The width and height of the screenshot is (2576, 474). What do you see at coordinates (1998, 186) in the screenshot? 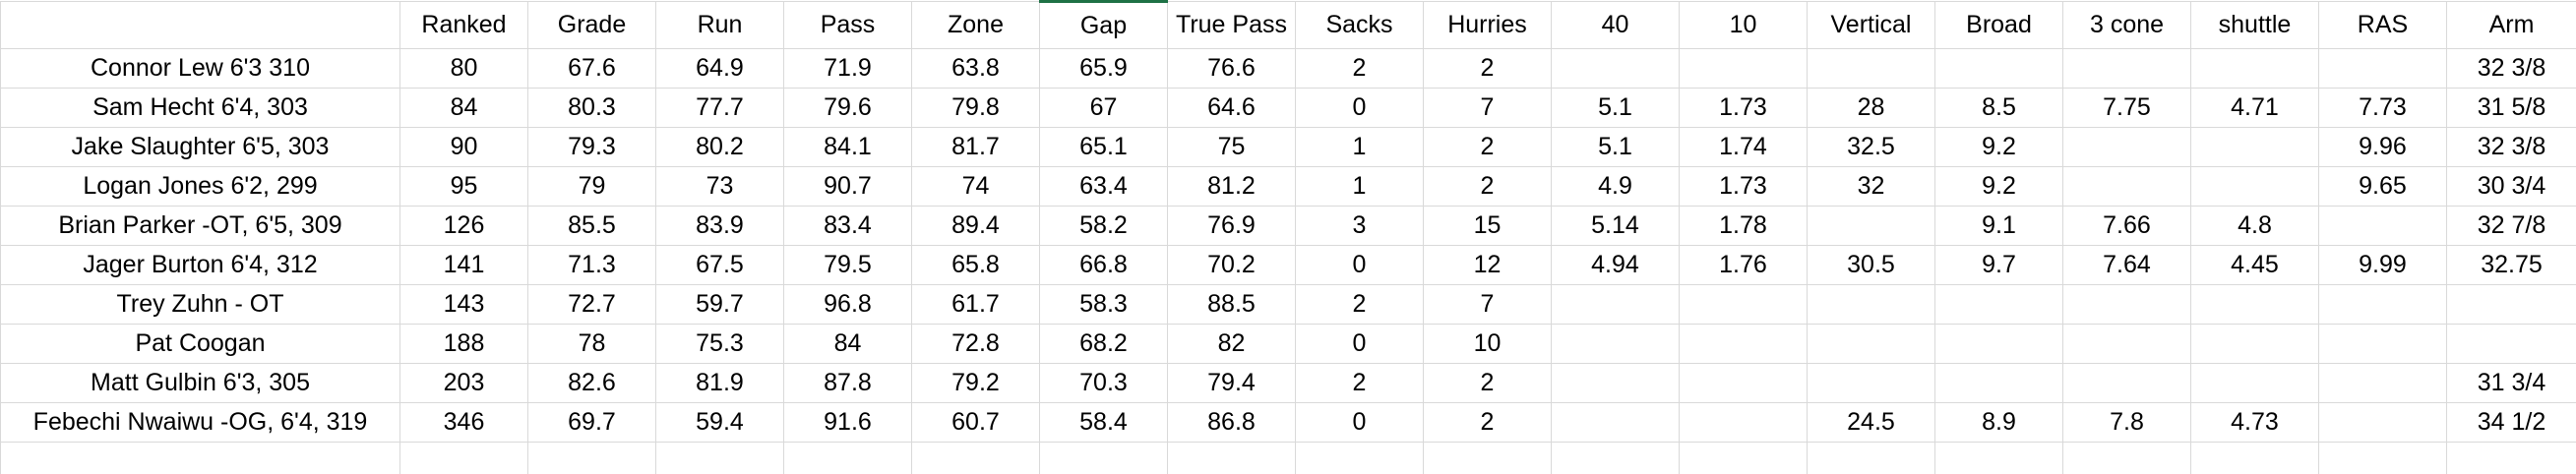
I see `cell: 9.2` at bounding box center [1998, 186].